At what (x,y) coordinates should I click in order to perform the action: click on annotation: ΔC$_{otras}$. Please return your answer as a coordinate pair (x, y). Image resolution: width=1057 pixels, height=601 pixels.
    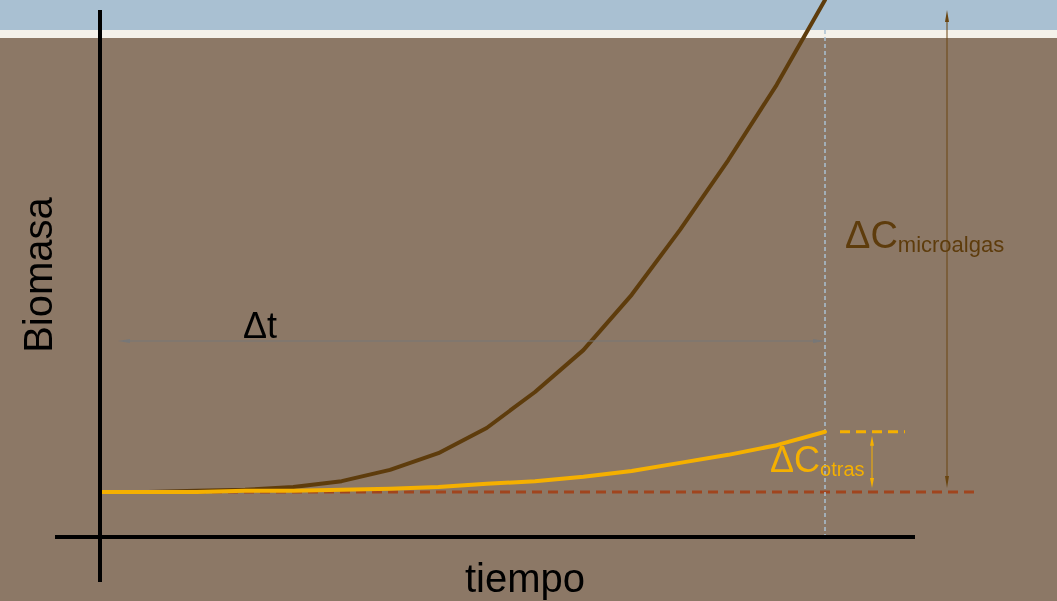
    Looking at the image, I should click on (817, 459).